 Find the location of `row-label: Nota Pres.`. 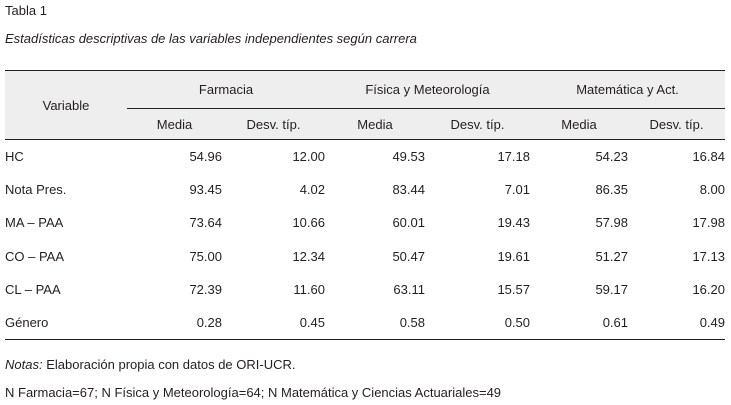

row-label: Nota Pres. is located at coordinates (36, 189).